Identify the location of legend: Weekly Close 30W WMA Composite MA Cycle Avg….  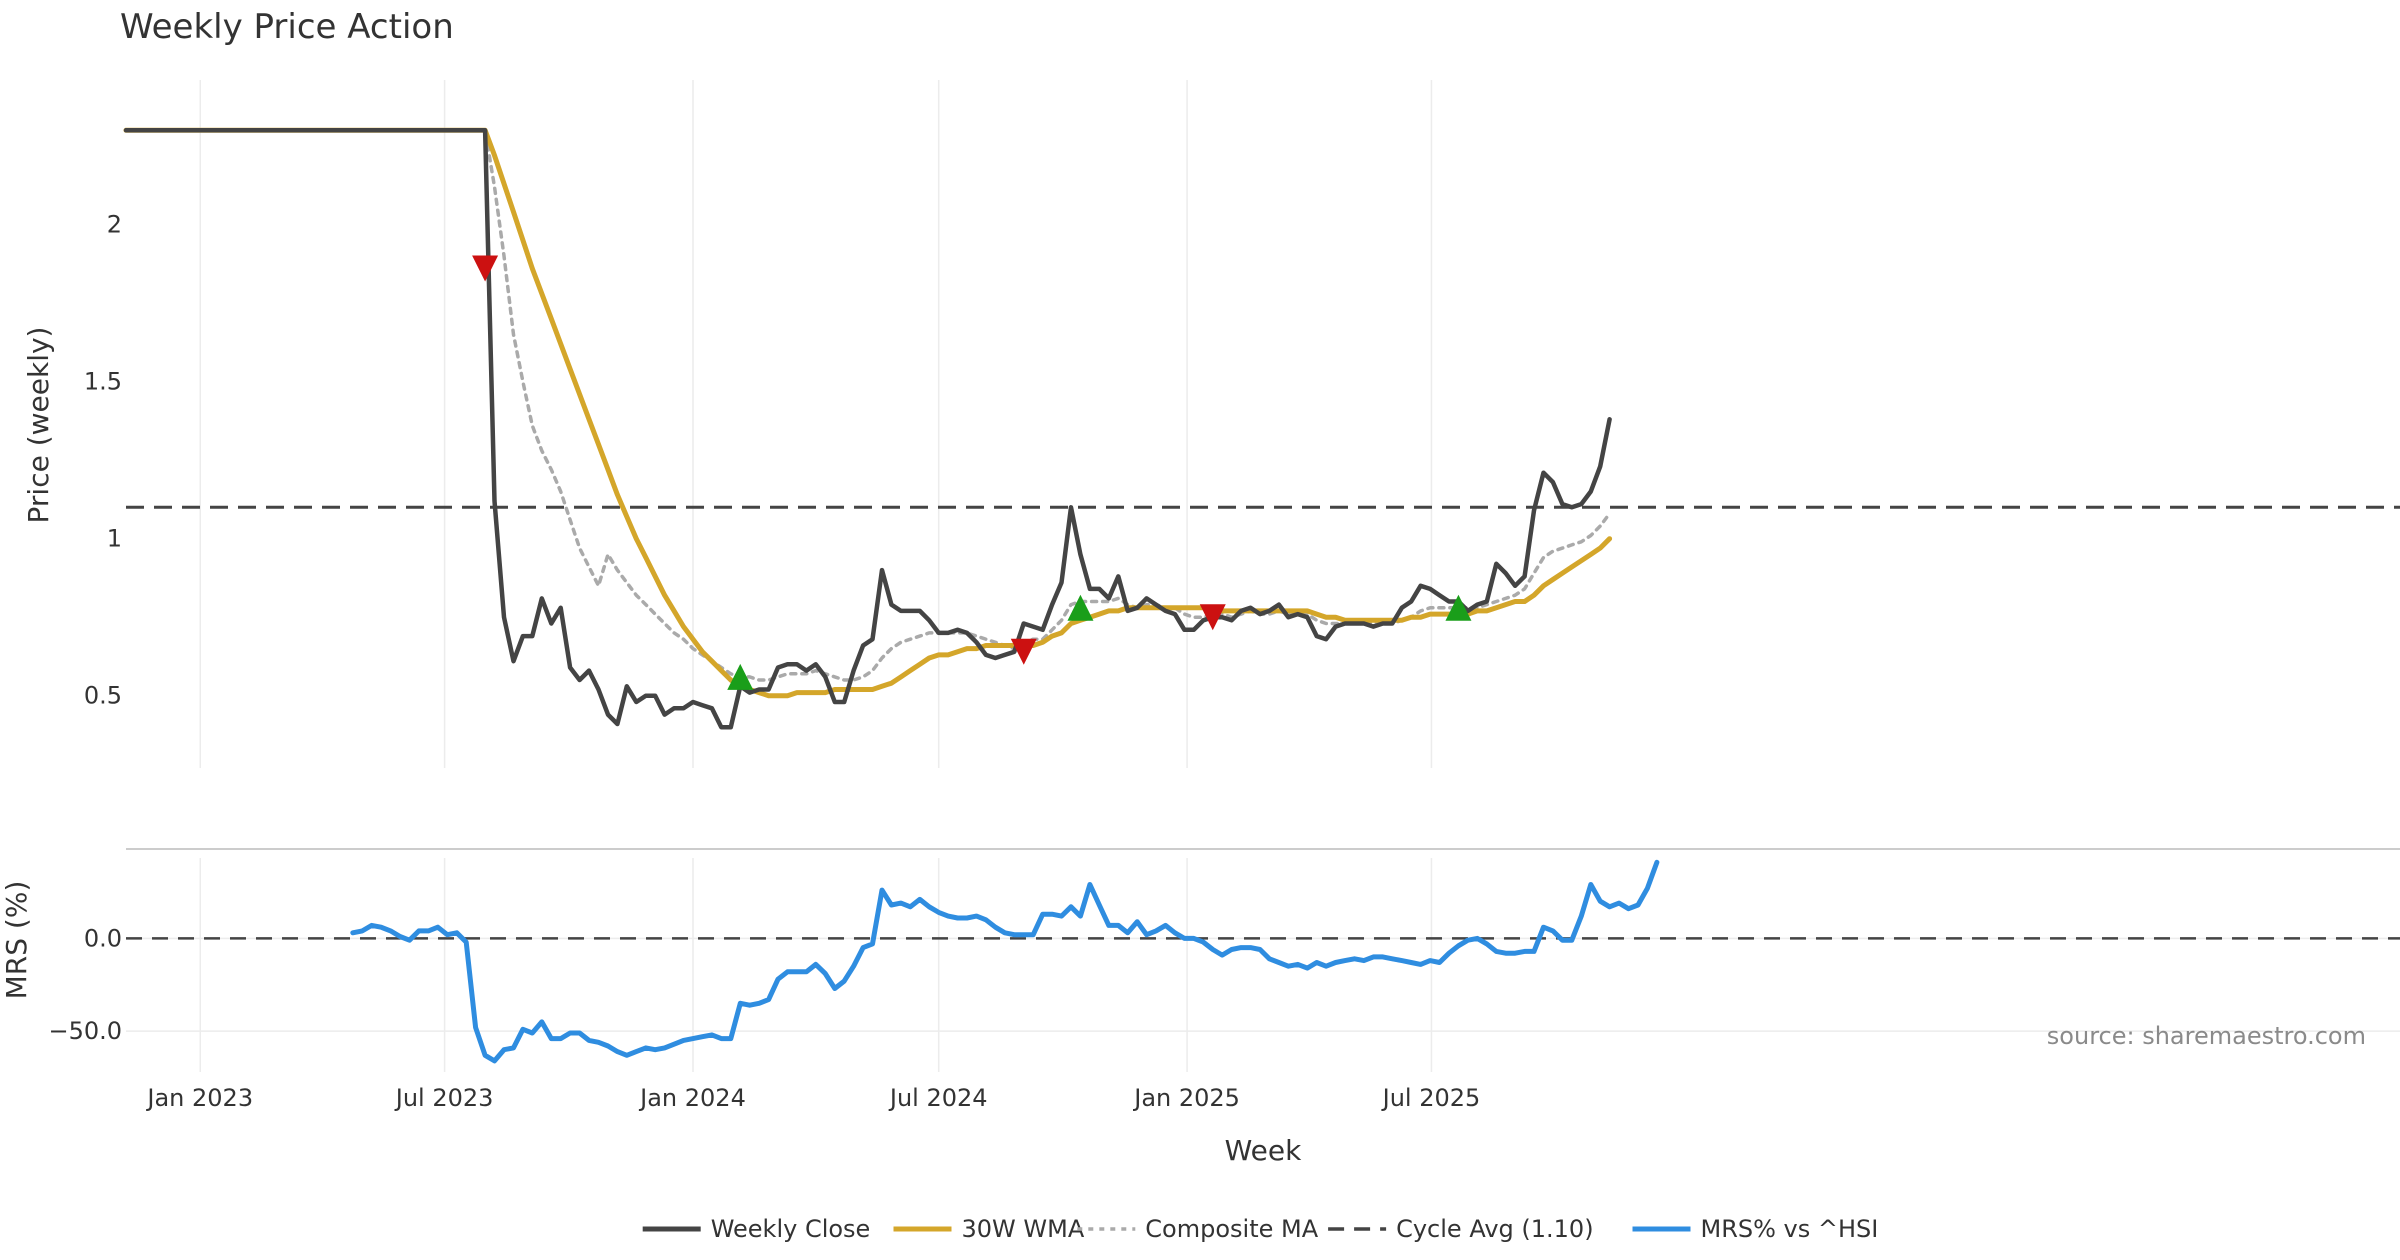
(1260, 1229).